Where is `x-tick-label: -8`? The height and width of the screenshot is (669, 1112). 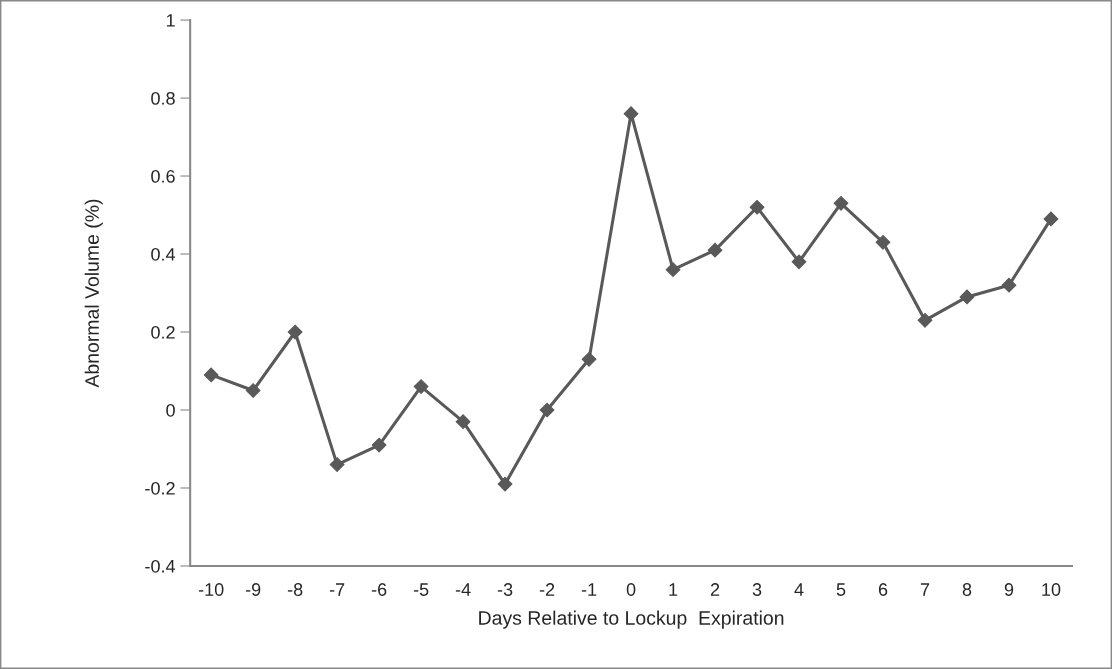 x-tick-label: -8 is located at coordinates (295, 589).